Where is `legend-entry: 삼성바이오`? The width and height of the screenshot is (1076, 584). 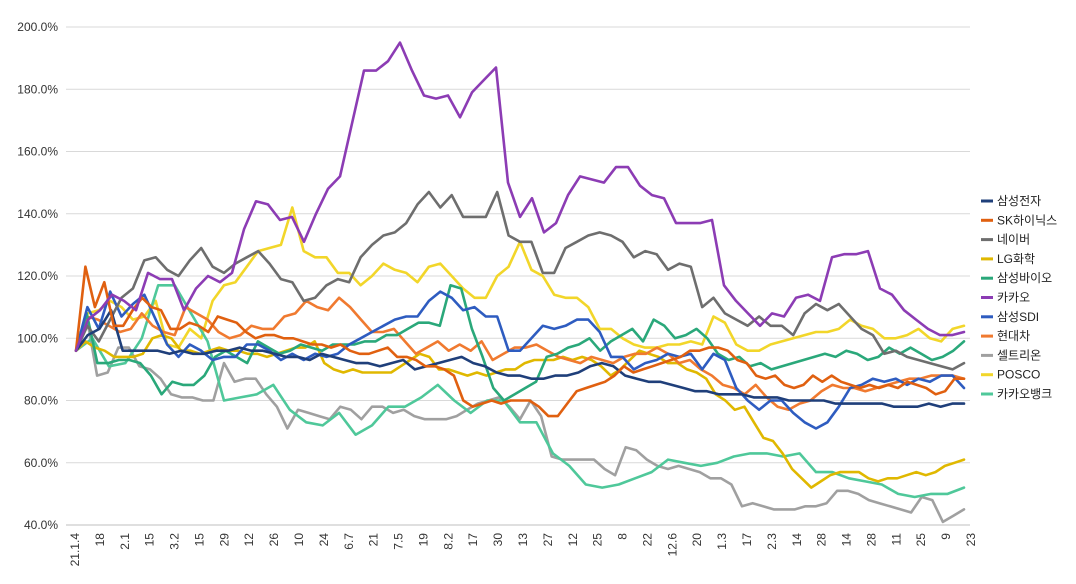 legend-entry: 삼성바이오 is located at coordinates (1024, 278).